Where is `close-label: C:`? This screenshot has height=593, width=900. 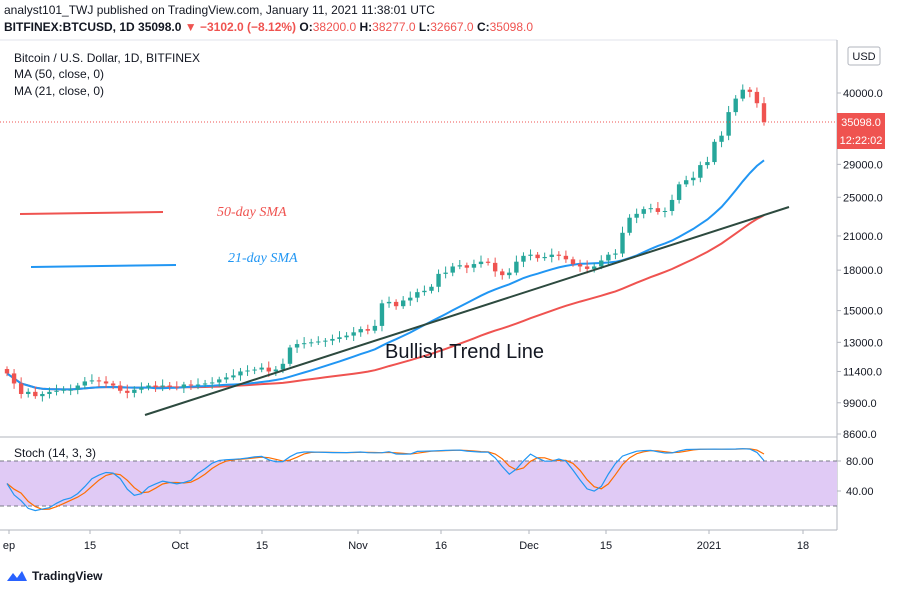 close-label: C: is located at coordinates (483, 27).